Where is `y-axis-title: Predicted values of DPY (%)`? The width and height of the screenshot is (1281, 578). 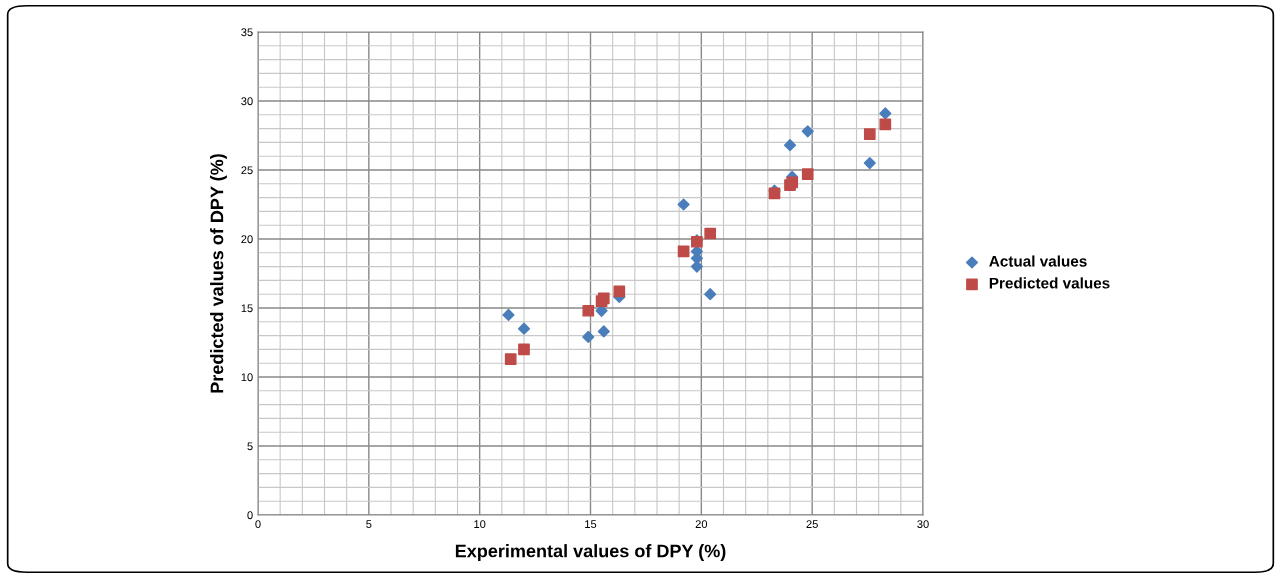 y-axis-title: Predicted values of DPY (%) is located at coordinates (218, 273).